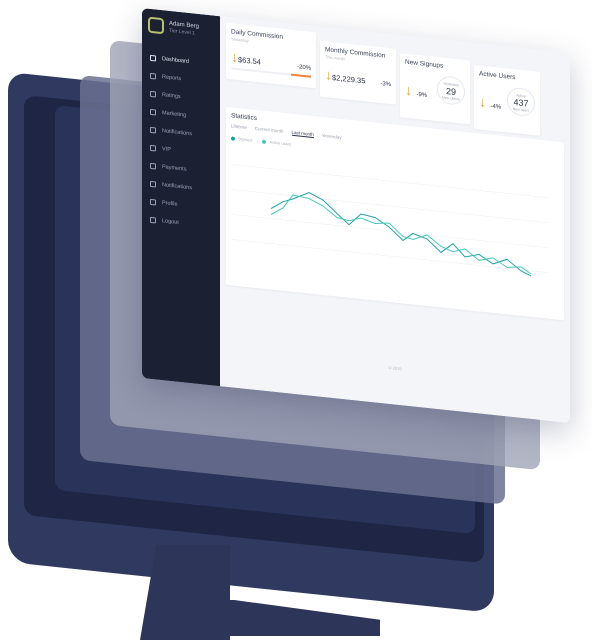 The image size is (592, 640). I want to click on nav-label: Profile, so click(170, 204).